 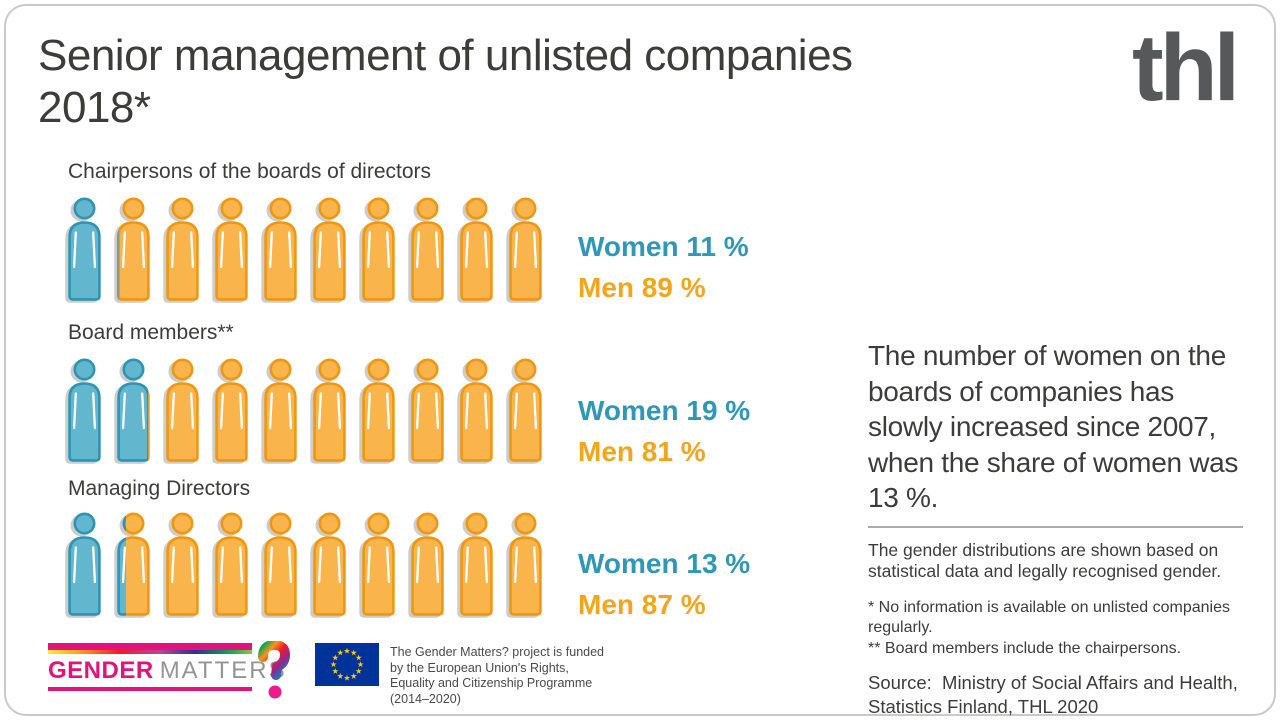 I want to click on gm-underline, so click(x=150, y=689).